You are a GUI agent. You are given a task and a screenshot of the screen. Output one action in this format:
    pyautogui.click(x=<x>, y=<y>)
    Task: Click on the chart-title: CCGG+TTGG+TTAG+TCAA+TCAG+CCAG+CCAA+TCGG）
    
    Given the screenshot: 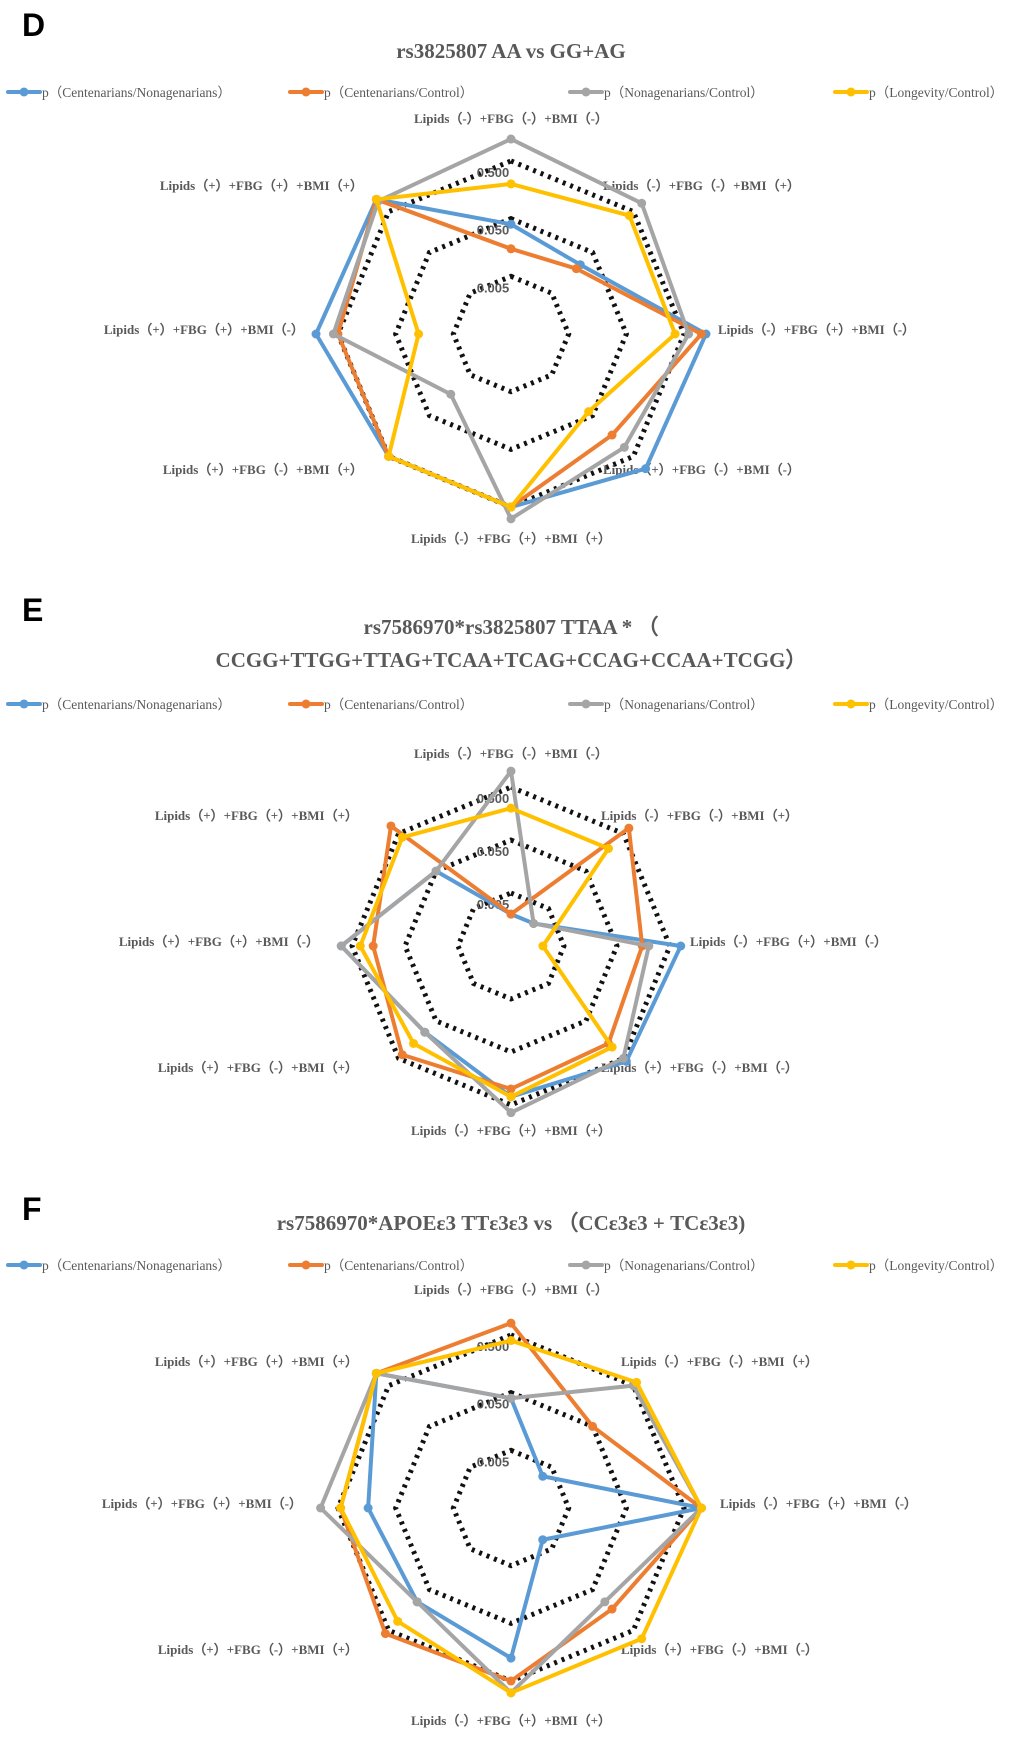 What is the action you would take?
    pyautogui.click(x=511, y=660)
    